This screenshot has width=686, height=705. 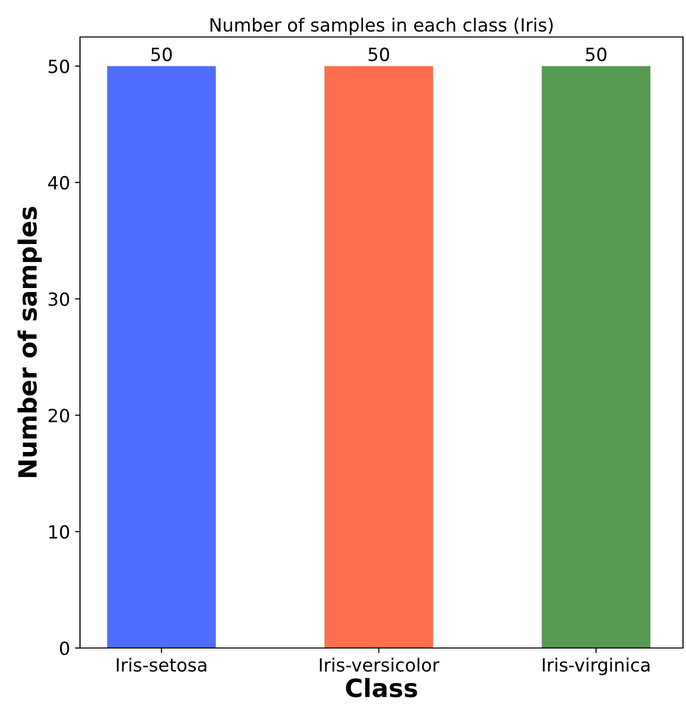 What do you see at coordinates (59, 183) in the screenshot?
I see `y-tick-label: 40` at bounding box center [59, 183].